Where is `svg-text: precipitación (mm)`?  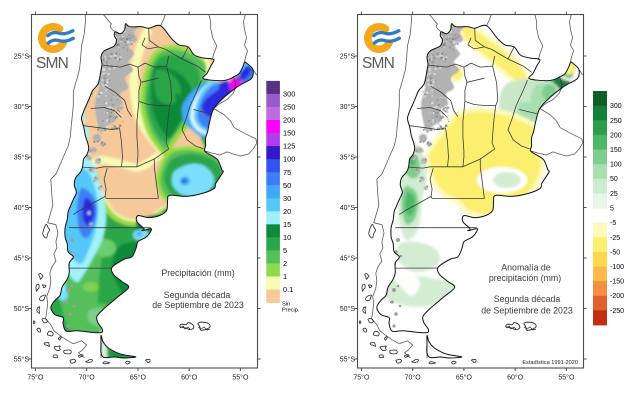 svg-text: precipitación (mm) is located at coordinates (525, 278).